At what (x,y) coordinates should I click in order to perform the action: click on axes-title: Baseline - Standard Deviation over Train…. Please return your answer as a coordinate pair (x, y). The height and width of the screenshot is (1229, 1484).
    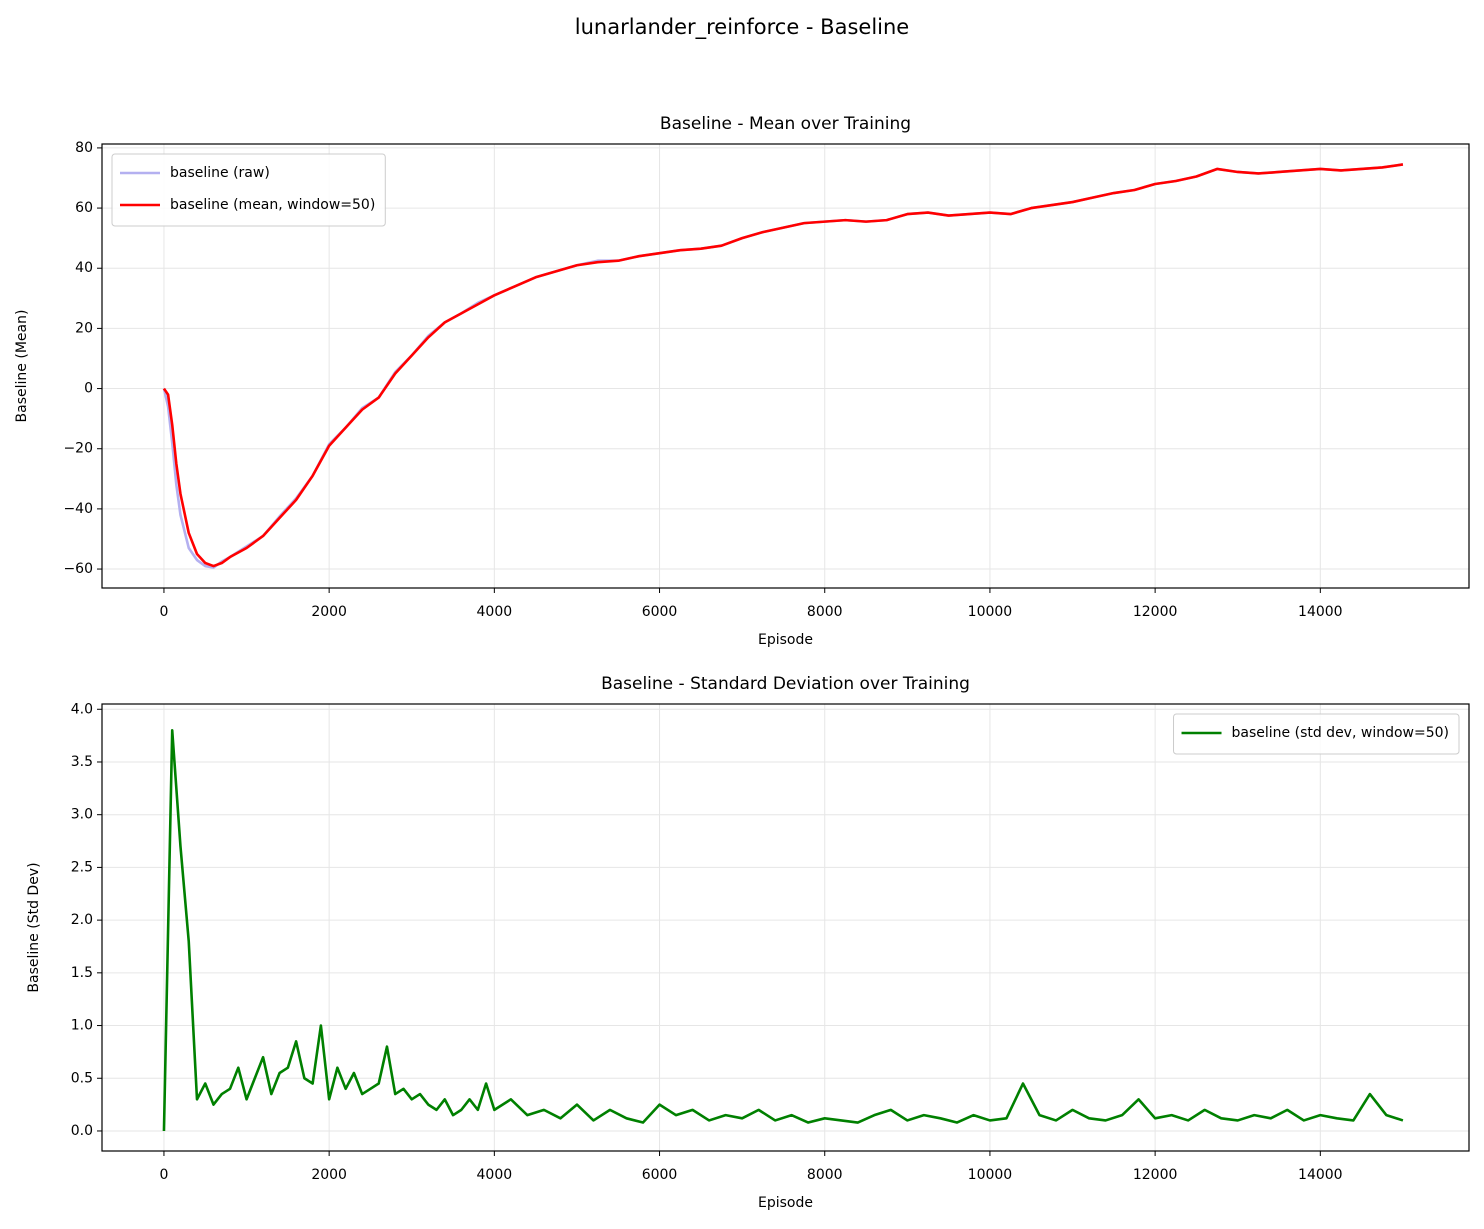
    Looking at the image, I should click on (785, 684).